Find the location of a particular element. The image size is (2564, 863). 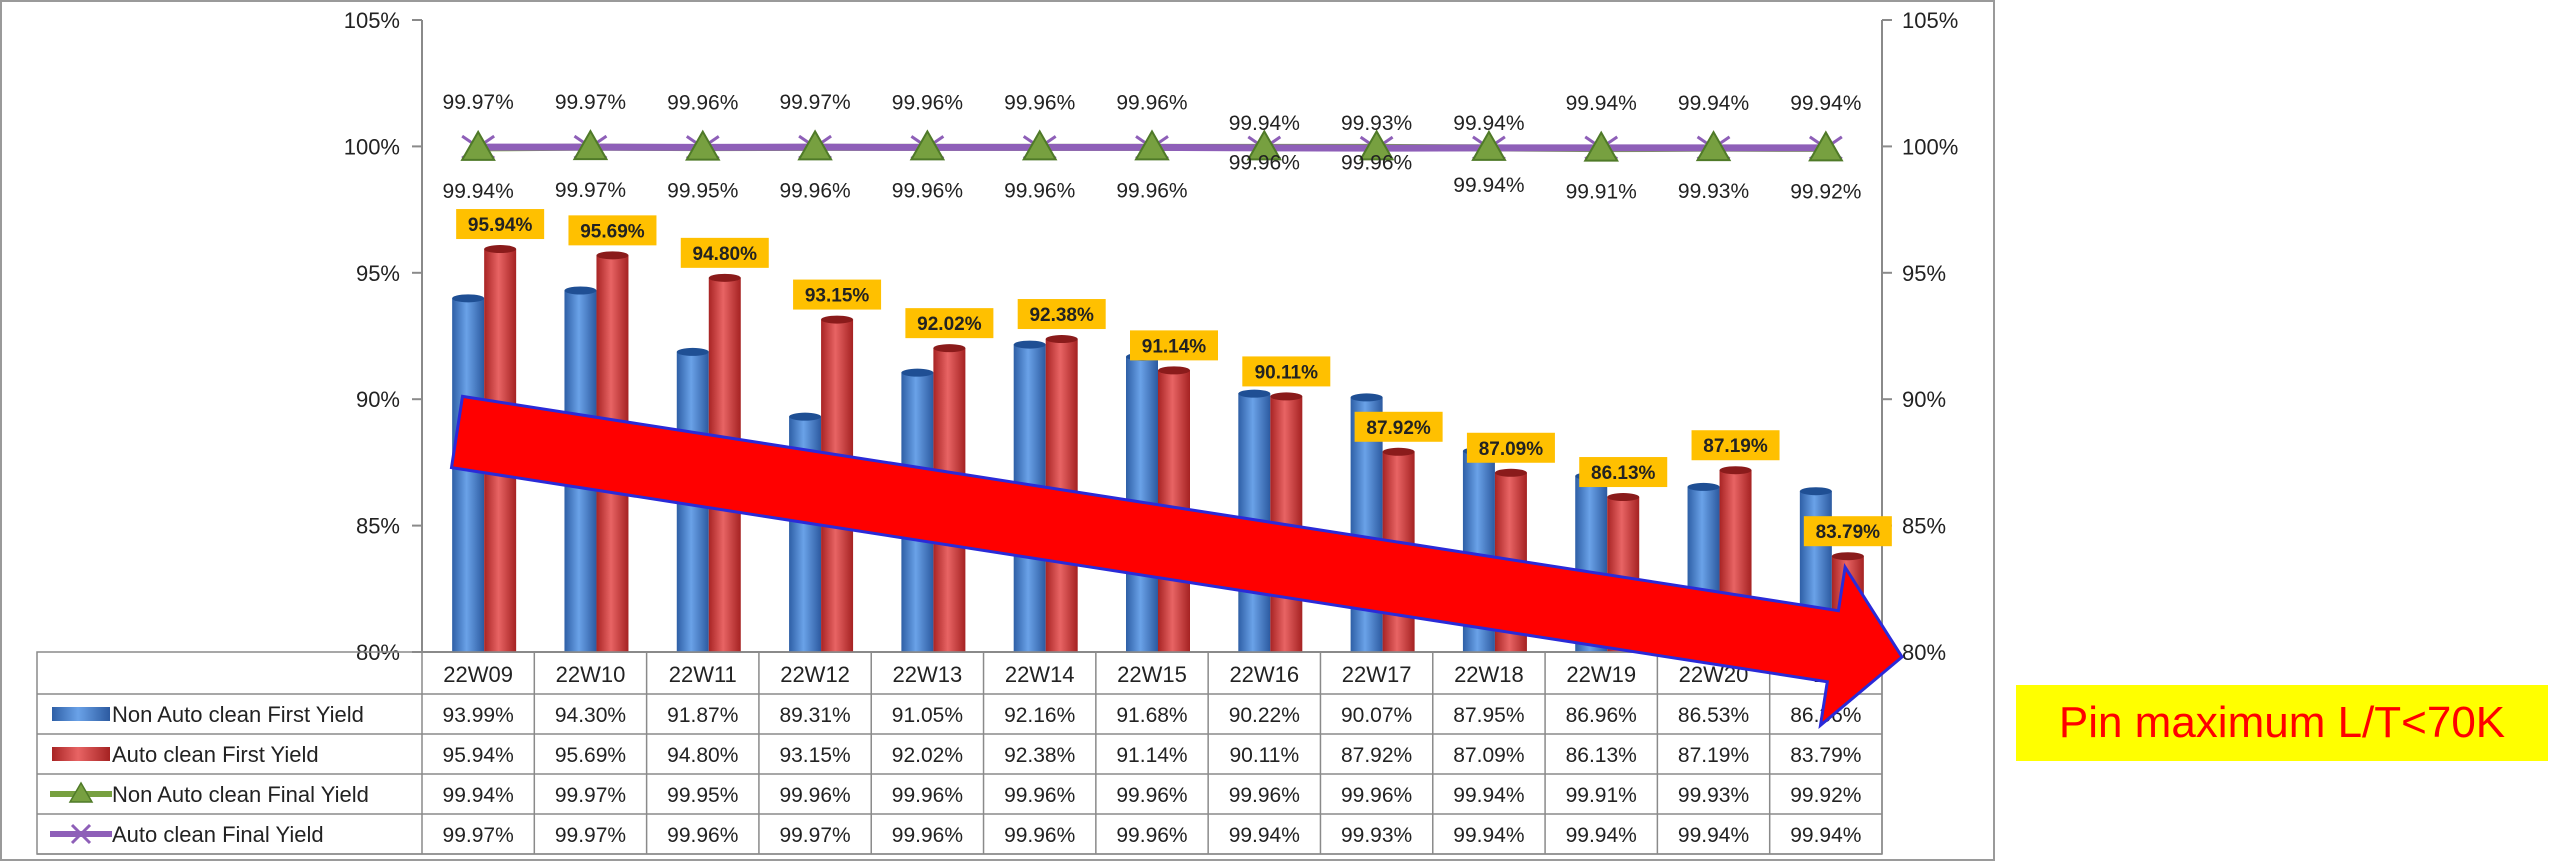

table-cell: 99.91% is located at coordinates (1601, 795).